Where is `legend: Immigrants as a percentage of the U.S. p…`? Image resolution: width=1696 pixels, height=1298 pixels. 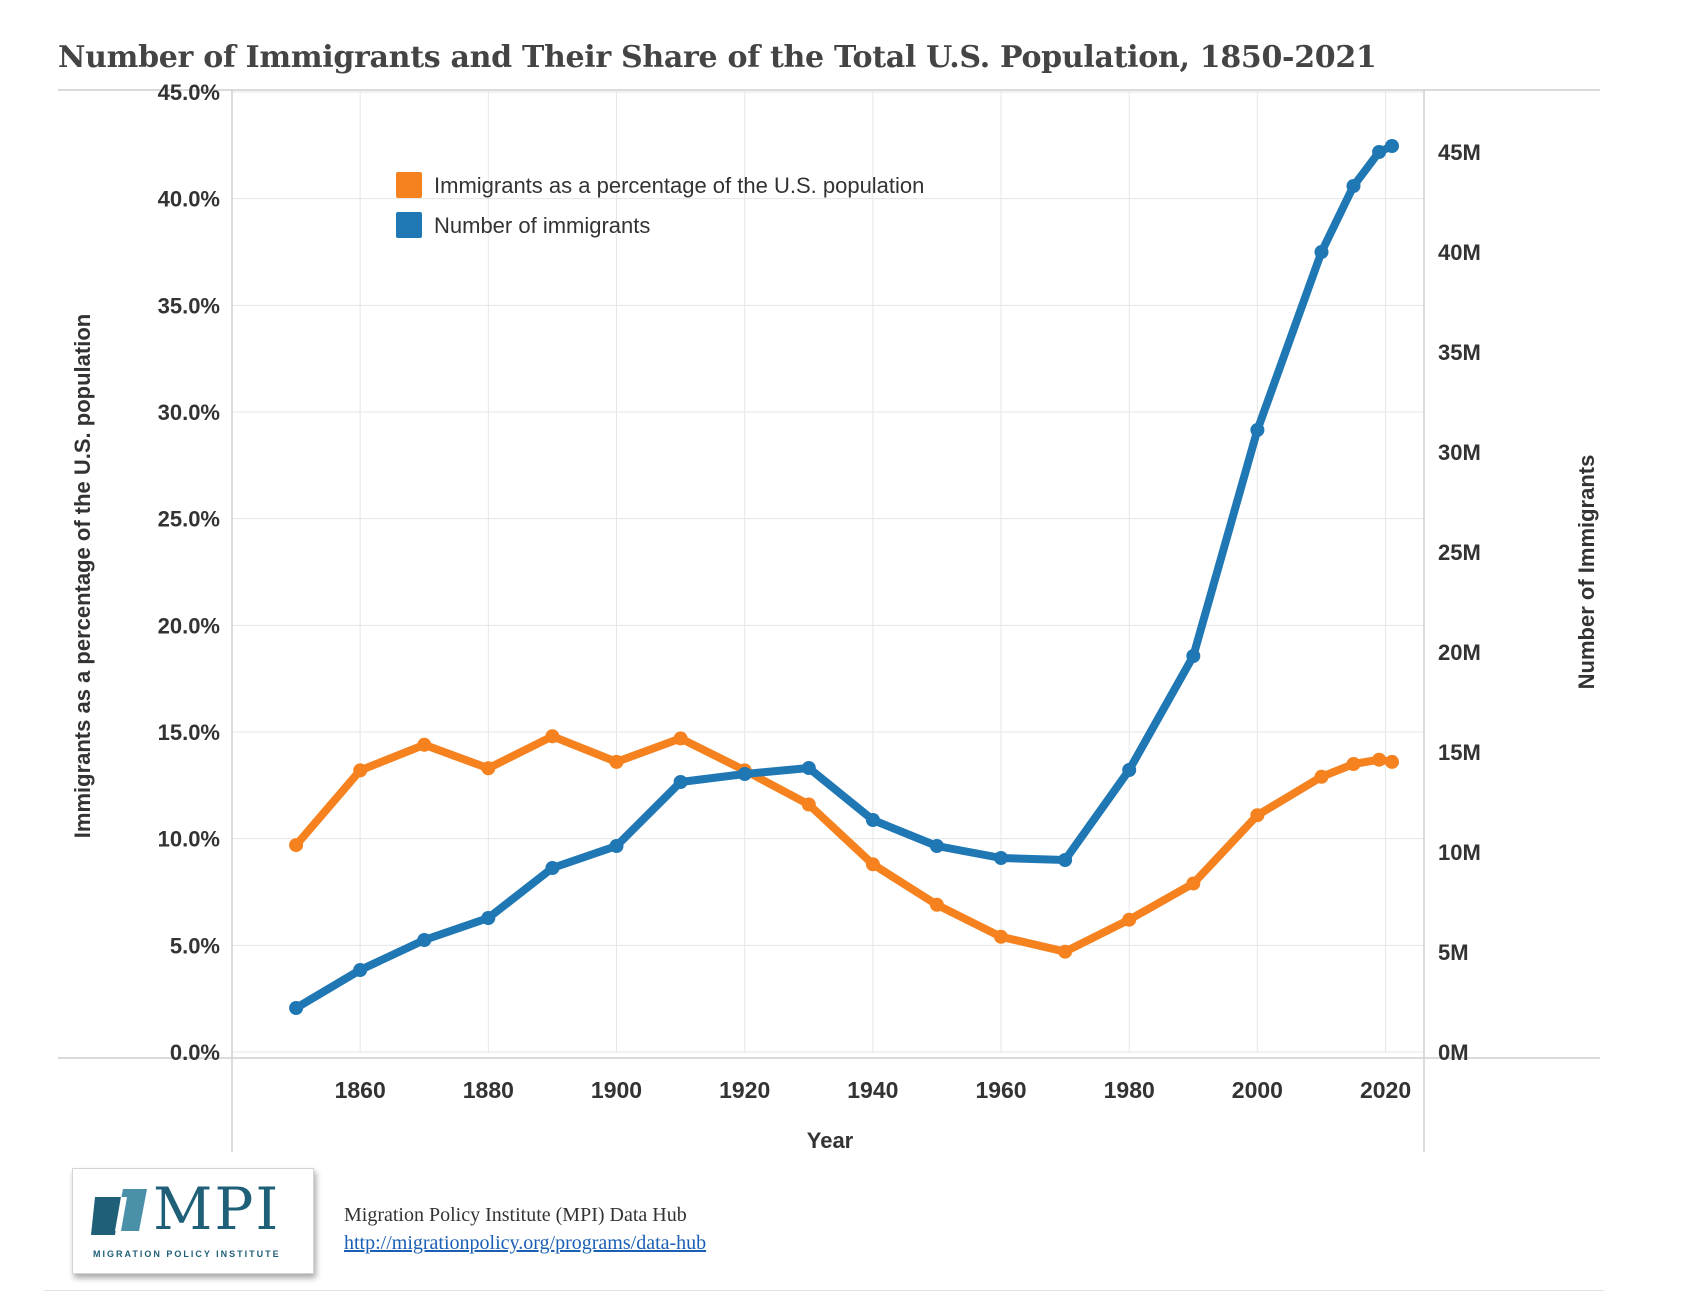
legend: Immigrants as a percentage of the U.S. p… is located at coordinates (660, 205).